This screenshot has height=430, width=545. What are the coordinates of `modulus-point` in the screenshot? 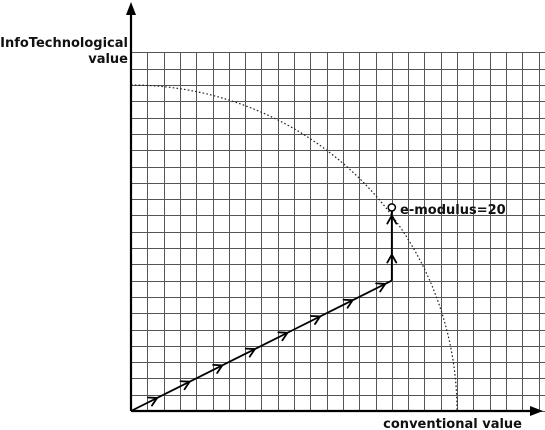 It's located at (392, 207).